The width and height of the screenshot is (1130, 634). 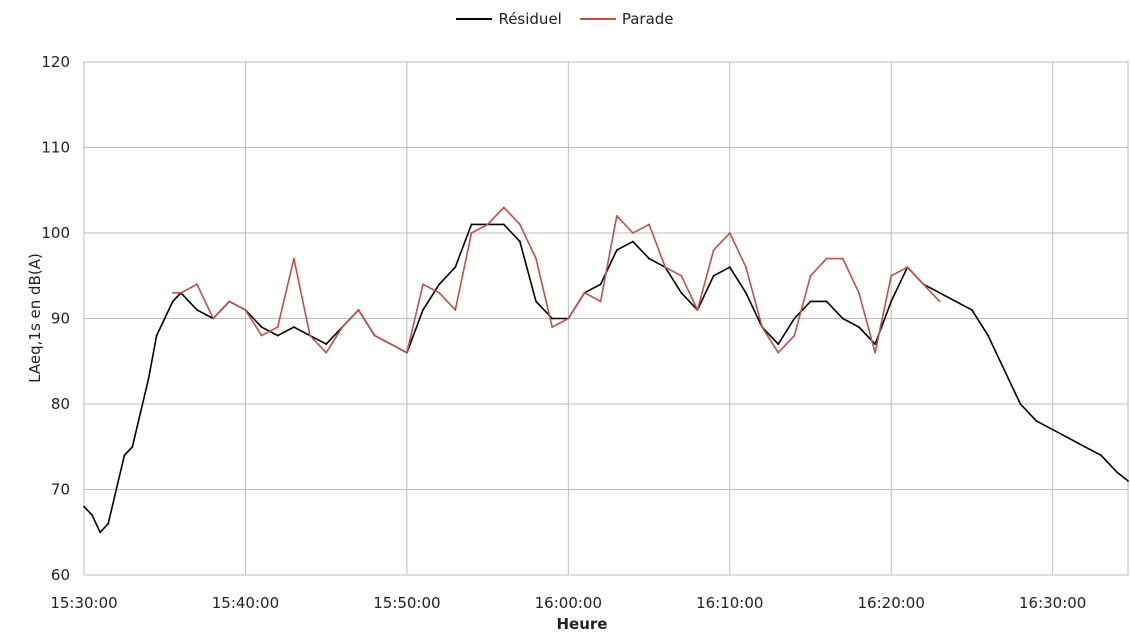 I want to click on y-tick-label: 80, so click(x=60, y=404).